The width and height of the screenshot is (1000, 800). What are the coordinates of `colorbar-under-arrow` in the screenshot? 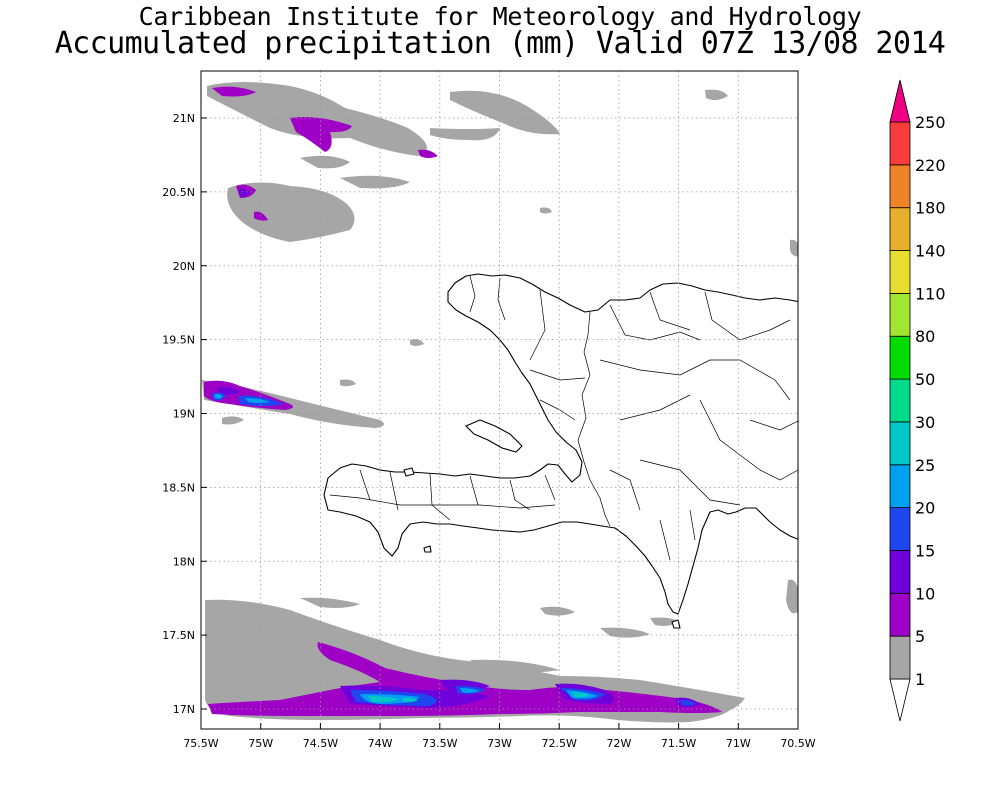 It's located at (900, 700).